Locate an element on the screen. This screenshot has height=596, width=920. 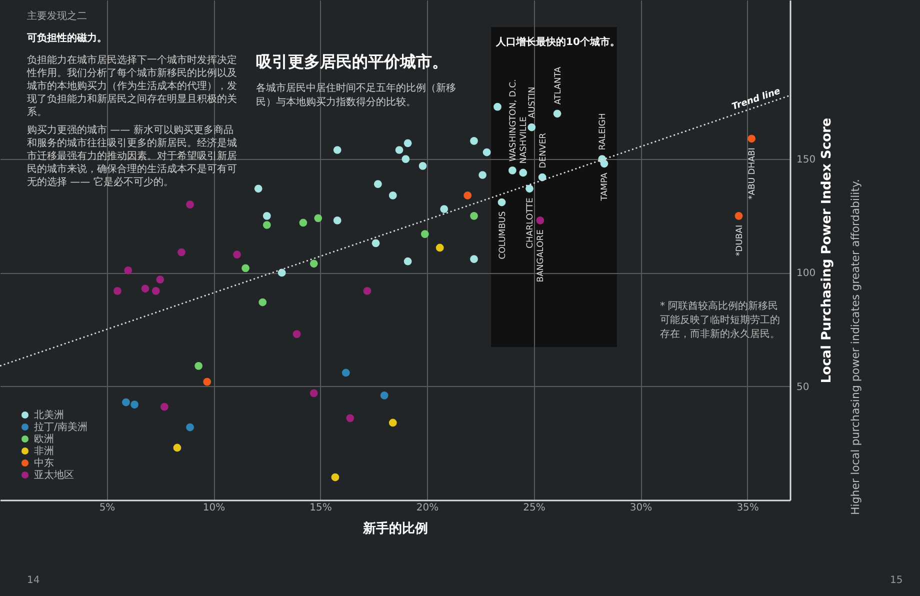
annotation: DENVER is located at coordinates (543, 150).